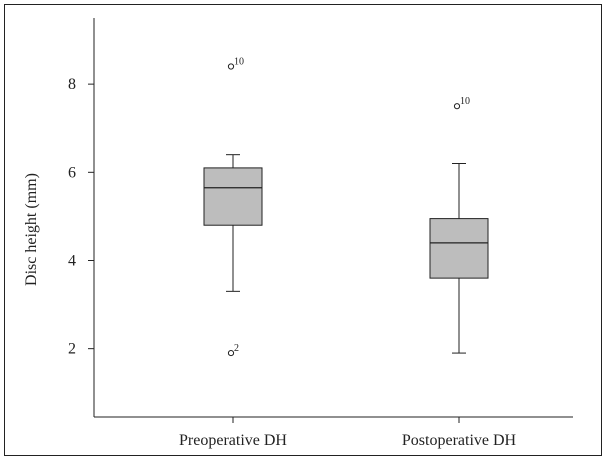 This screenshot has width=608, height=461. I want to click on y-axis-title: Disc height (mm), so click(31, 229).